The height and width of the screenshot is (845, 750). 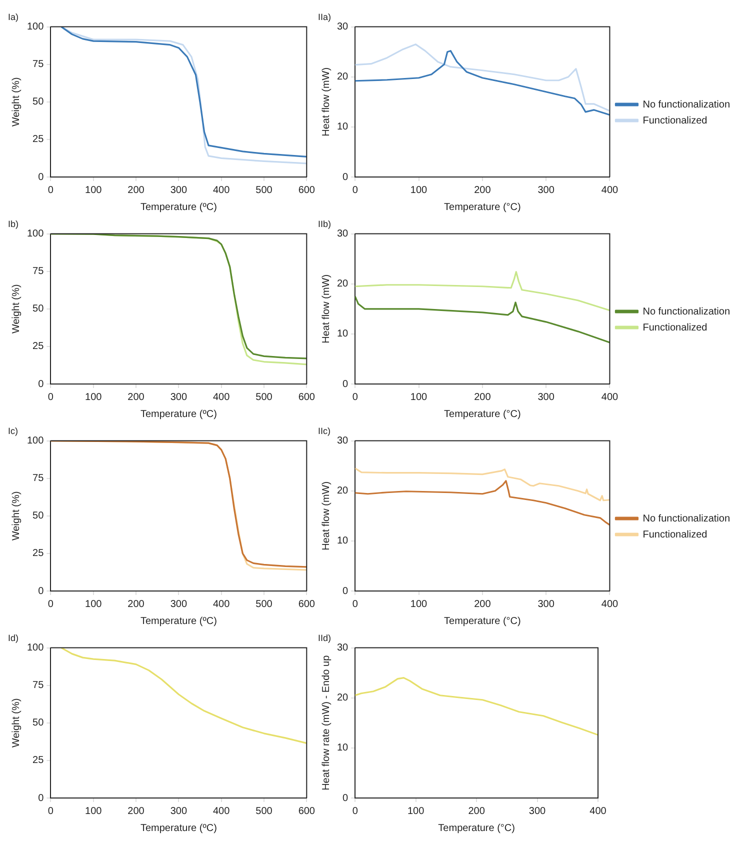 What do you see at coordinates (325, 223) in the screenshot?
I see `chart-title: IIb)` at bounding box center [325, 223].